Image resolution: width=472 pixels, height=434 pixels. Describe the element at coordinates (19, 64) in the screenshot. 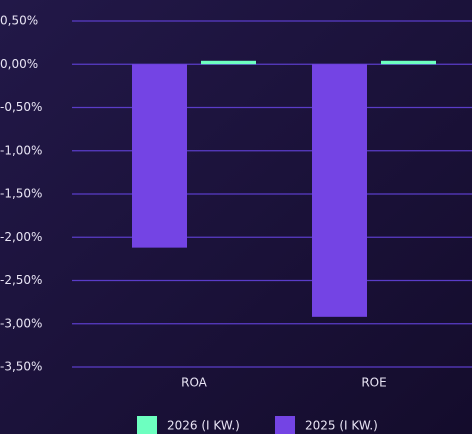

I see `y-tick-label: 0,00%` at that location.